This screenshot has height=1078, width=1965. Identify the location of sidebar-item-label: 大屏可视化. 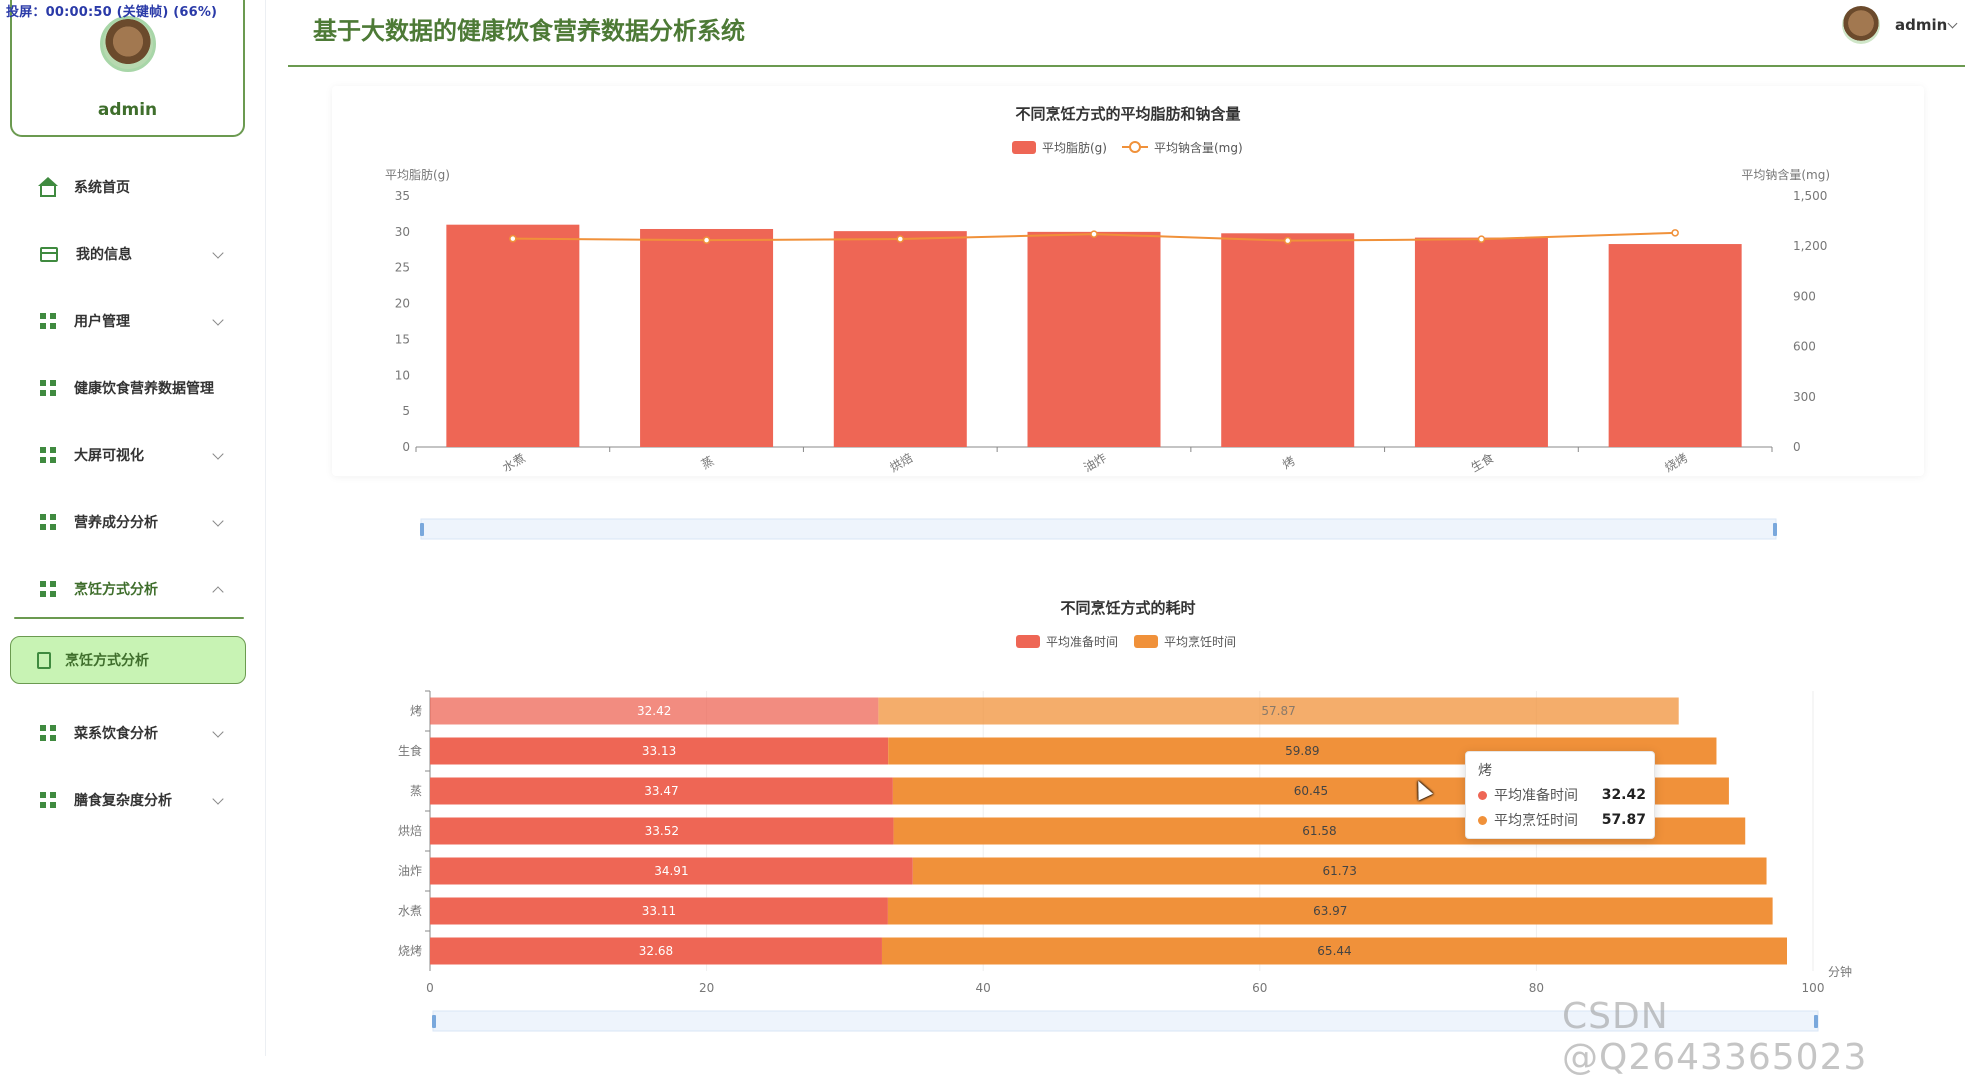
(109, 456).